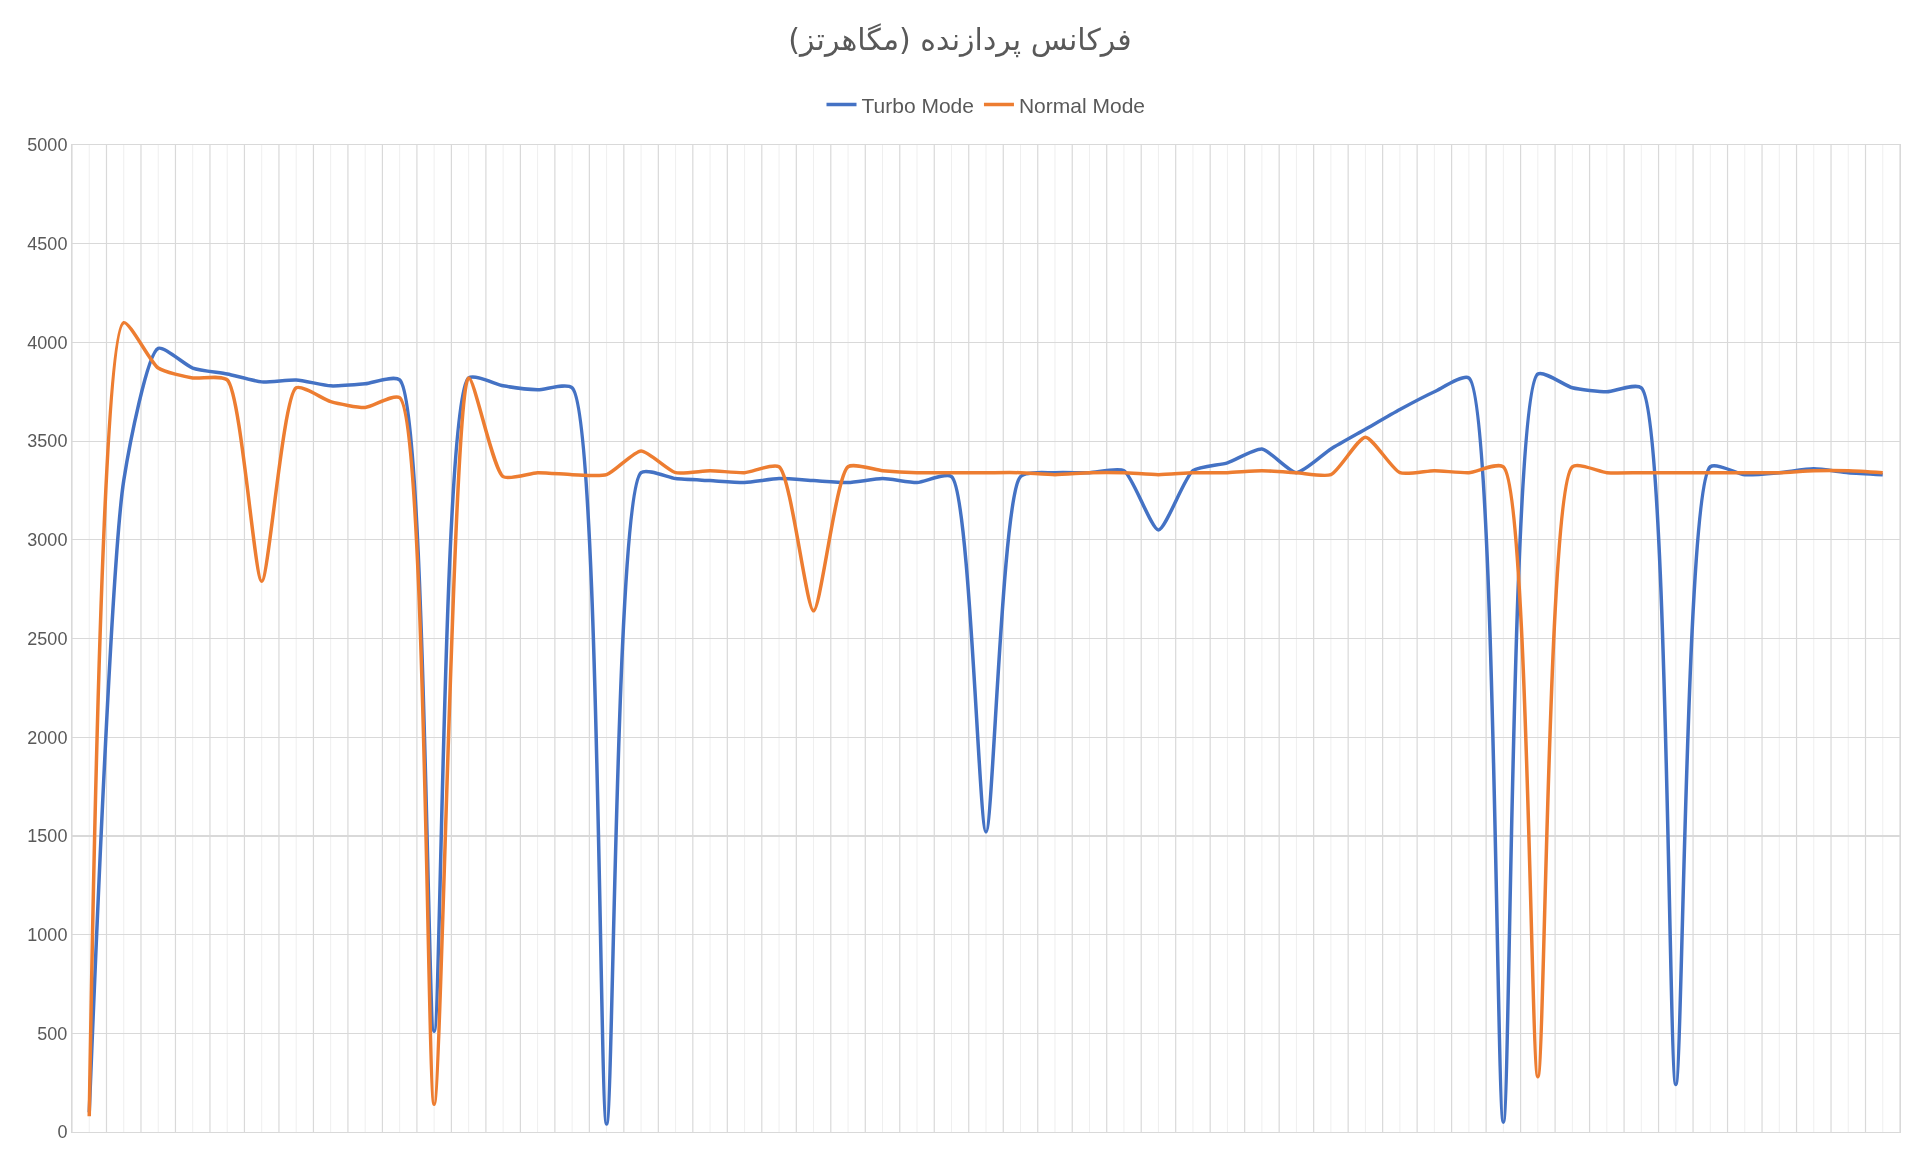 The width and height of the screenshot is (1920, 1152). Describe the element at coordinates (47, 934) in the screenshot. I see `y-tick-label: 1000` at that location.